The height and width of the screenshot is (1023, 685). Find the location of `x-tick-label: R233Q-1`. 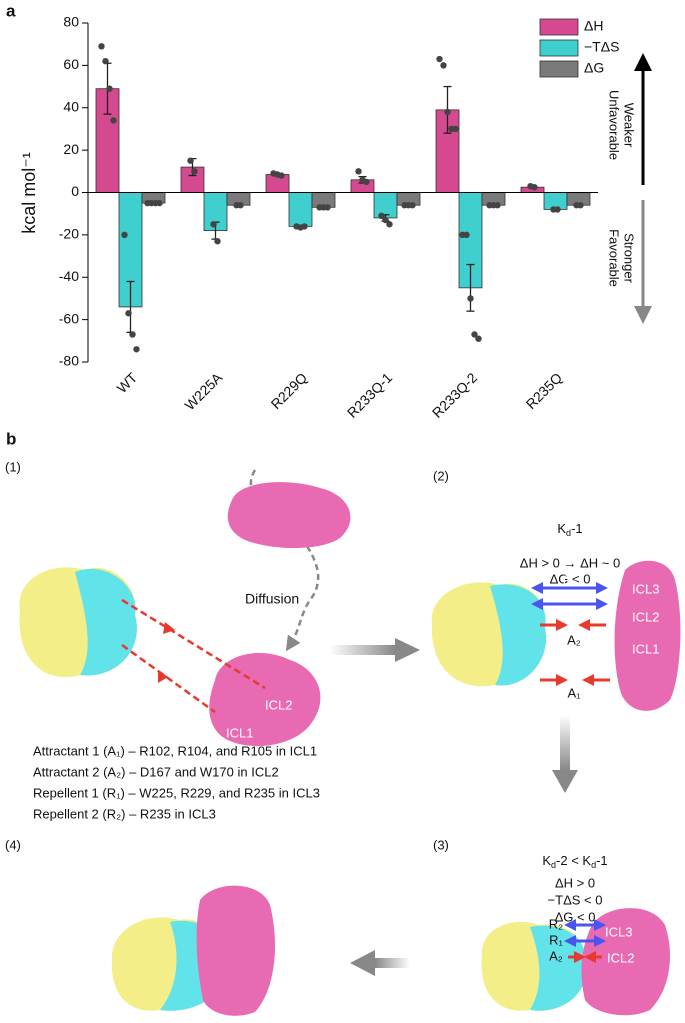

x-tick-label: R233Q-1 is located at coordinates (370, 395).